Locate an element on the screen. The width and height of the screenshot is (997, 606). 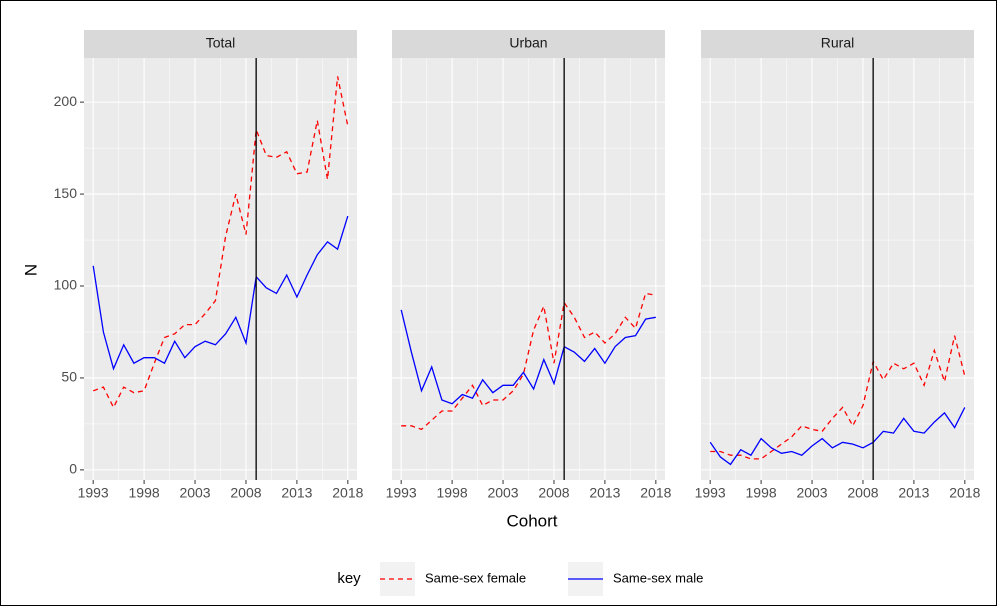
strip-label: Rural is located at coordinates (837, 43).